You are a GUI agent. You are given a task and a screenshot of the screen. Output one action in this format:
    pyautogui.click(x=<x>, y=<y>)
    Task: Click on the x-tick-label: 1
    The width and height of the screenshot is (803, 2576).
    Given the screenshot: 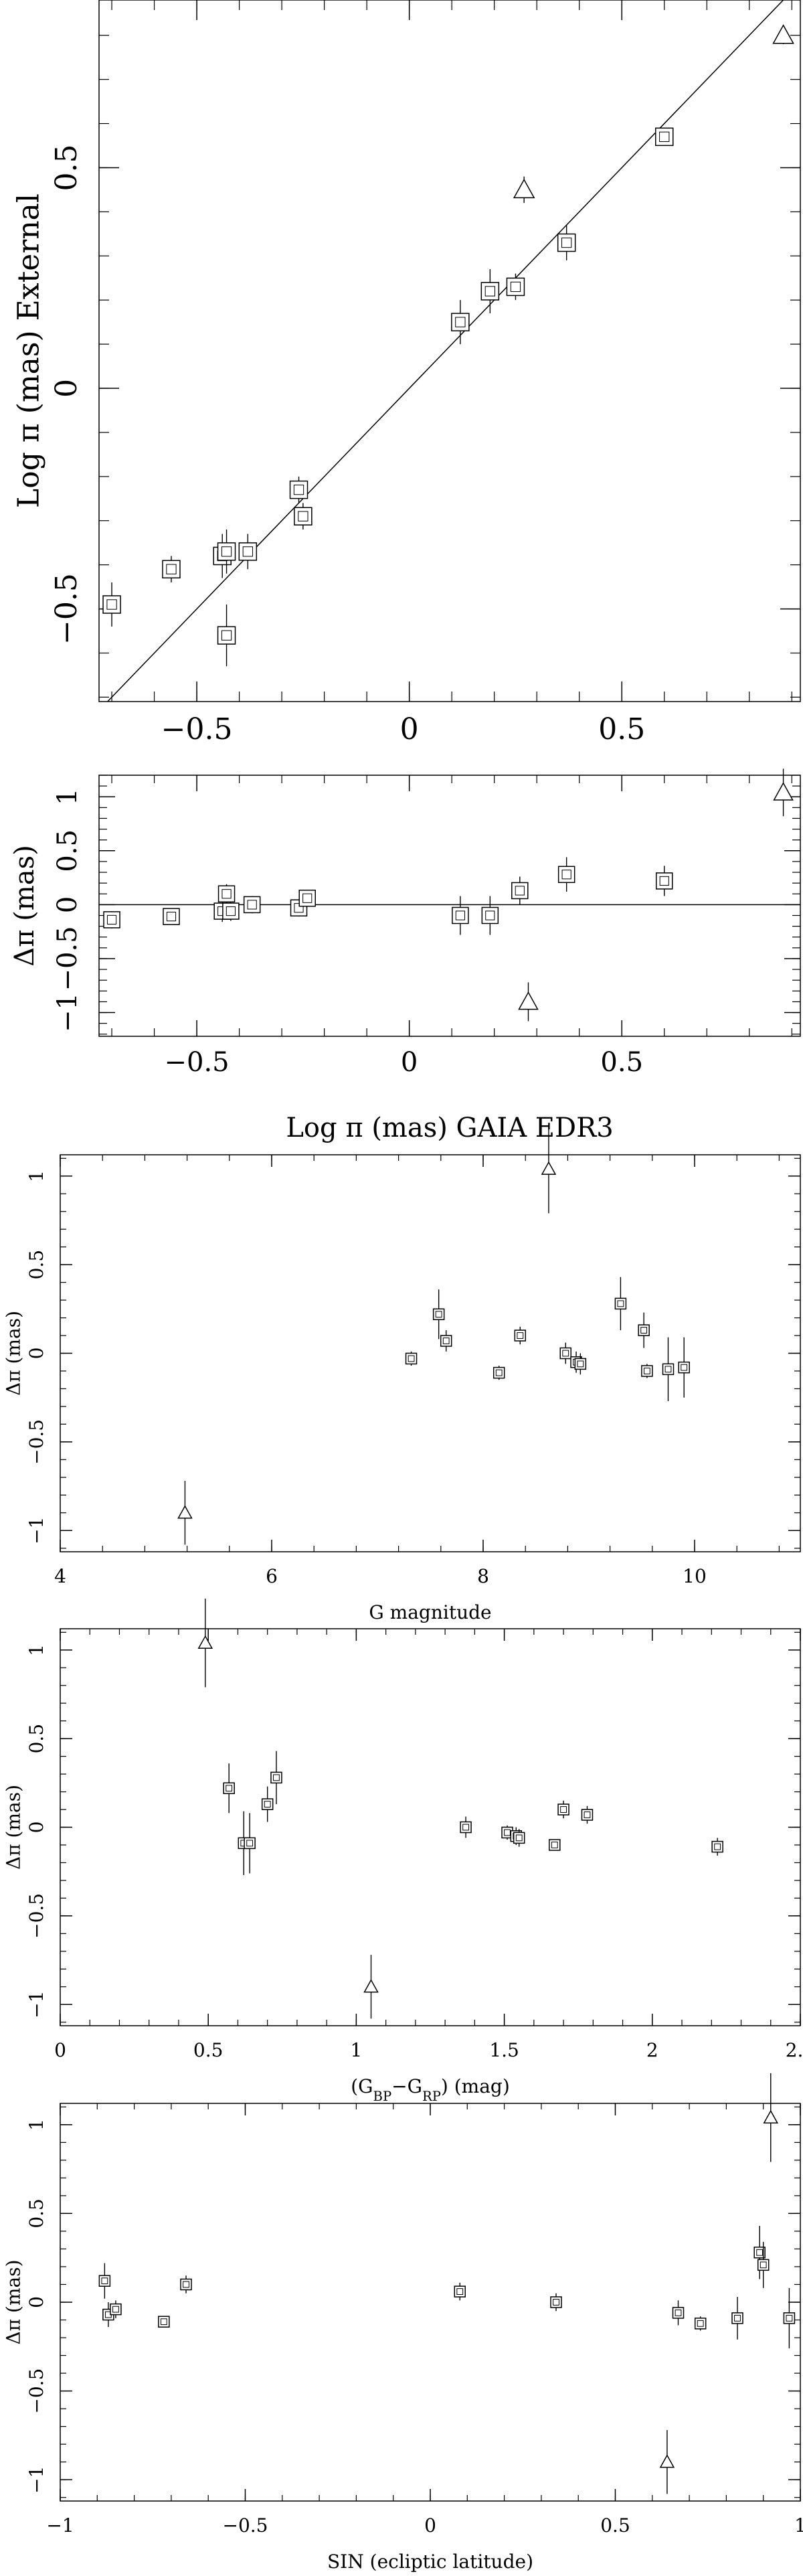 What is the action you would take?
    pyautogui.click(x=356, y=2050)
    